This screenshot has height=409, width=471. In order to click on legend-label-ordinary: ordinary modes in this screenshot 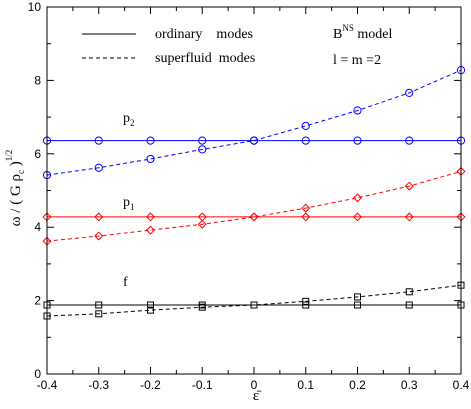, I will do `click(204, 34)`.